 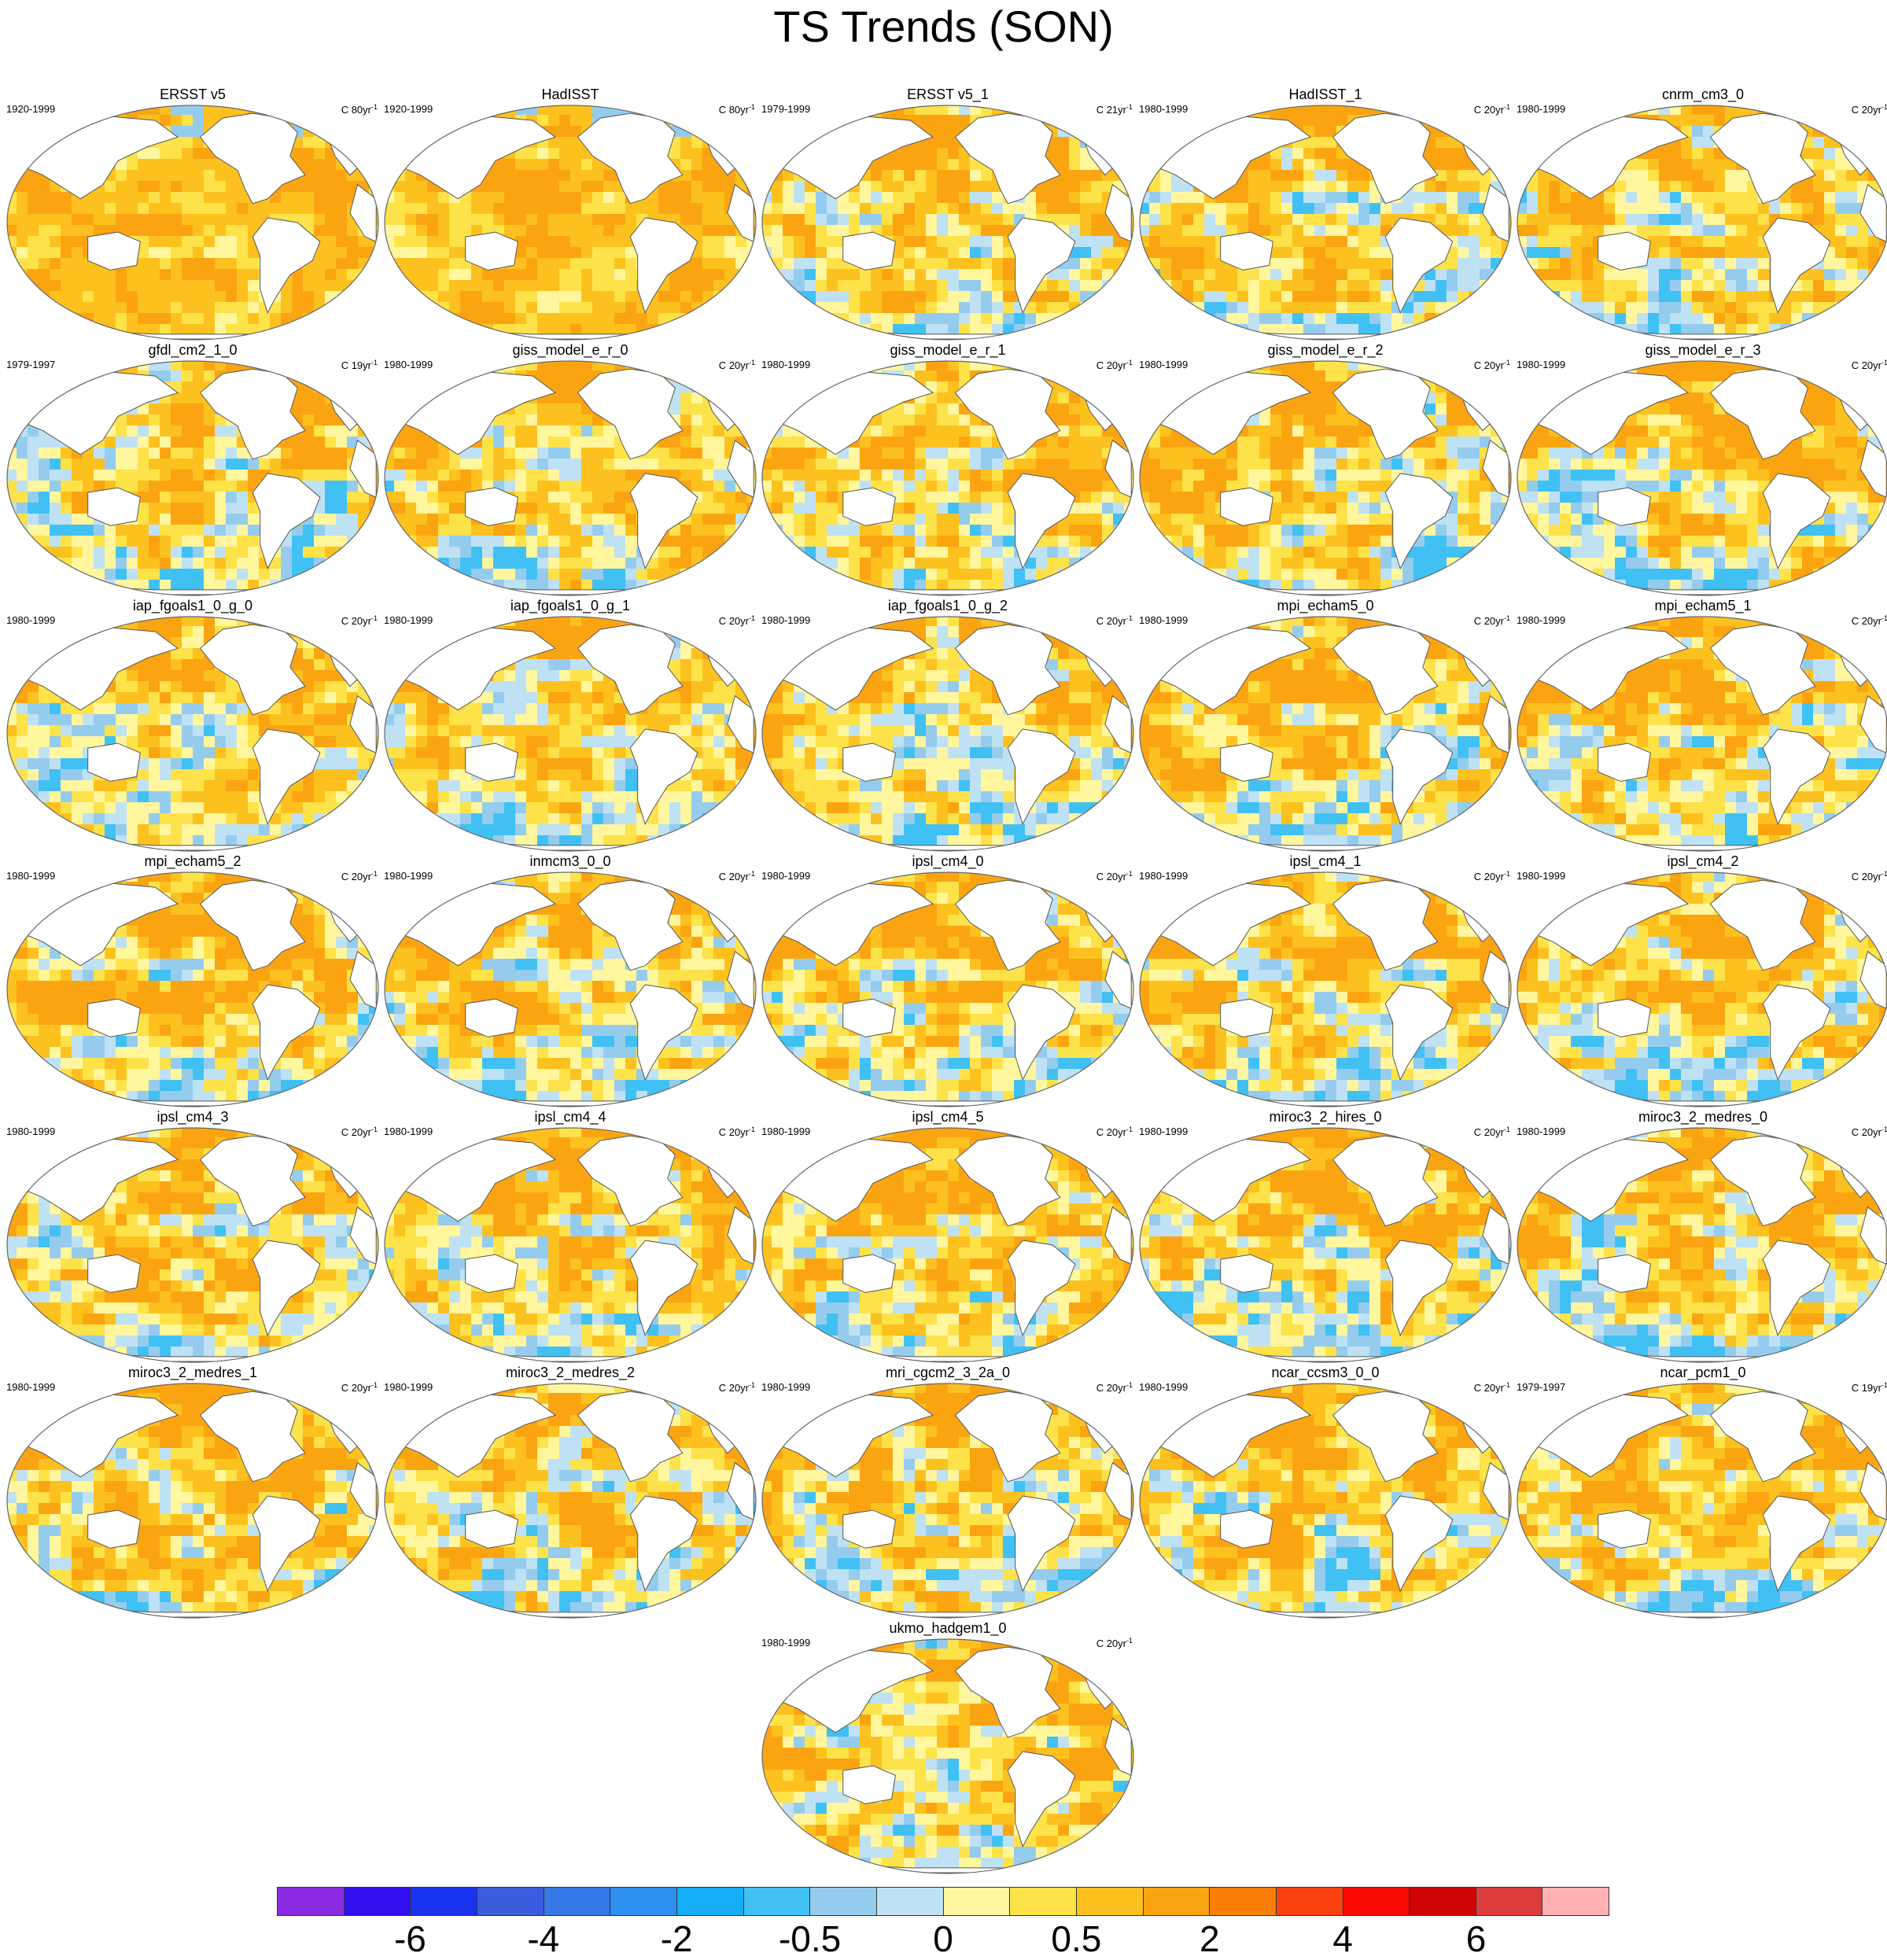 I want to click on map-panel: mpi_echam5_2 1980-1999 C 20yr-1, so click(x=193, y=981).